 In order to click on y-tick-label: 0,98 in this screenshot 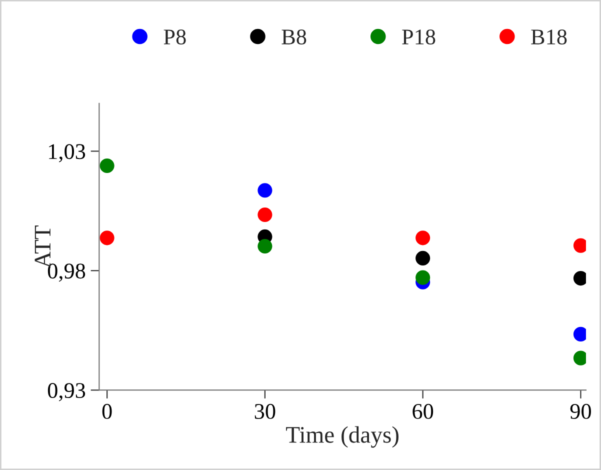, I will do `click(67, 273)`.